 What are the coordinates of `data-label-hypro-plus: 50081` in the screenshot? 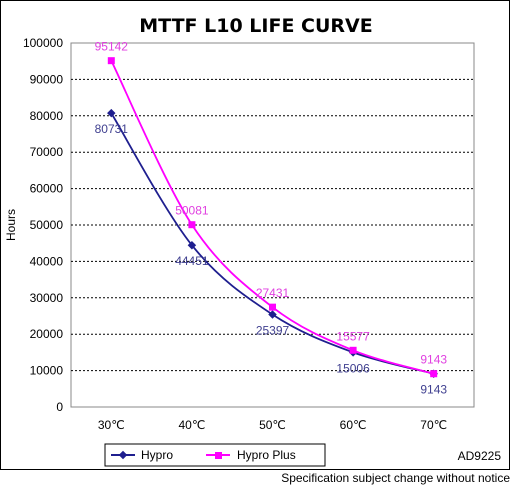 It's located at (192, 211).